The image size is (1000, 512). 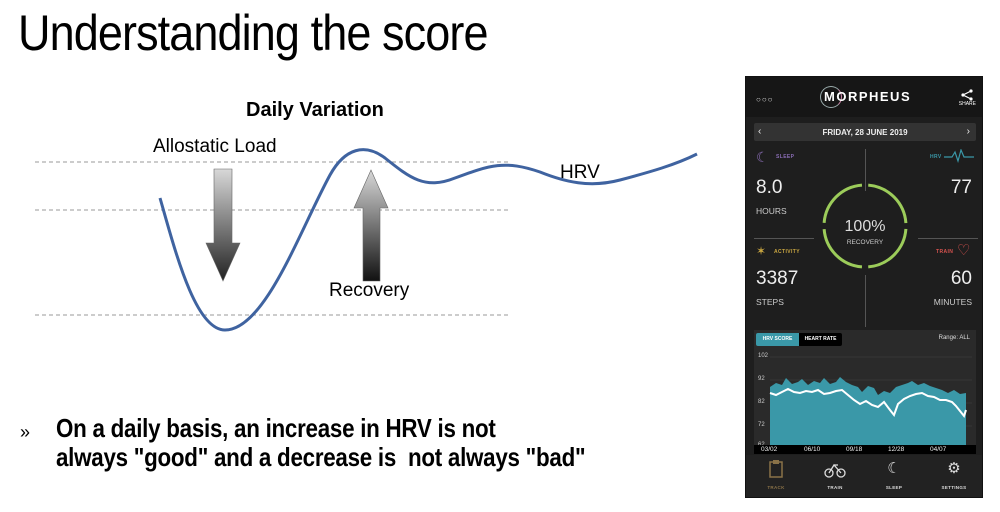 I want to click on nav-settings: ⚙ SETTINGS, so click(x=954, y=474).